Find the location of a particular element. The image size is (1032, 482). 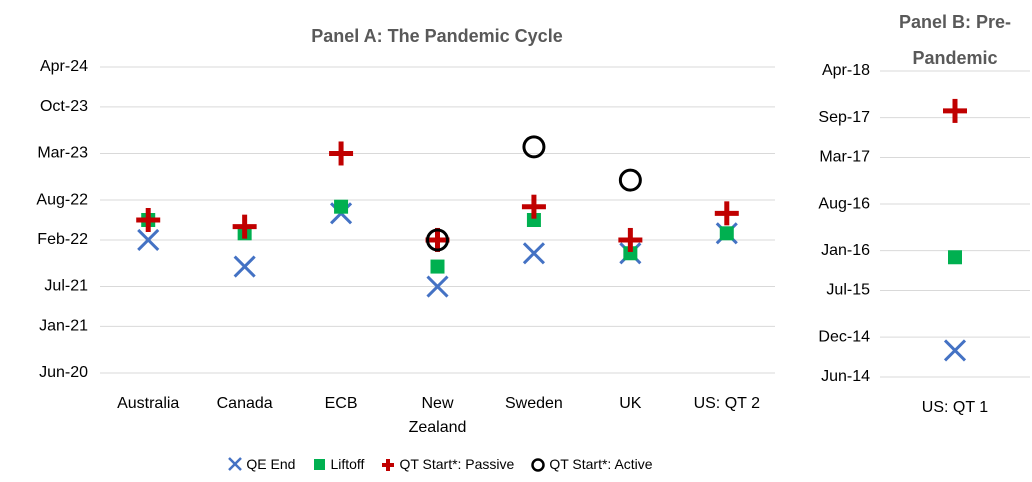

y-tick-label: Dec-14 is located at coordinates (844, 336).